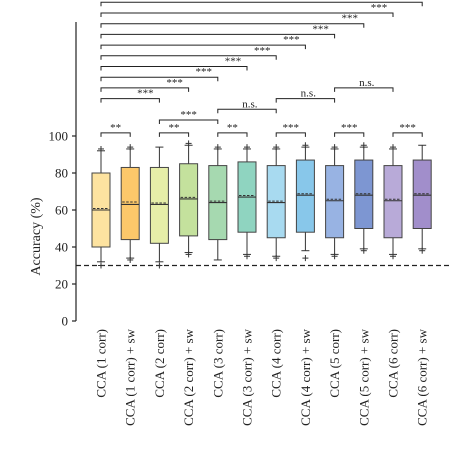  What do you see at coordinates (130, 376) in the screenshot?
I see `category-label: CCA (1 corr) + sw` at bounding box center [130, 376].